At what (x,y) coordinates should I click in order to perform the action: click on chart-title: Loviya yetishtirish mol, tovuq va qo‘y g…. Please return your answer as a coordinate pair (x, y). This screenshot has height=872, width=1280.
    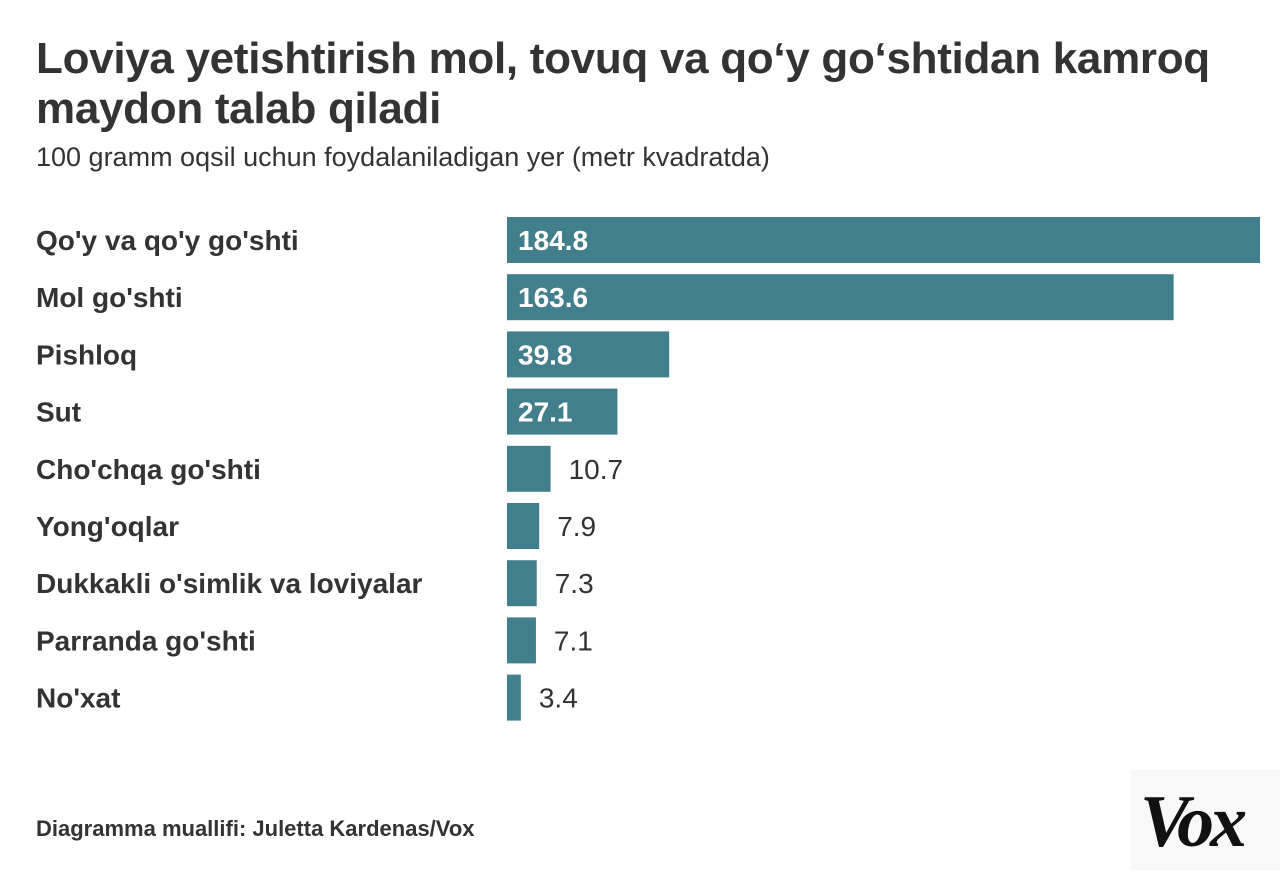
    Looking at the image, I should click on (623, 83).